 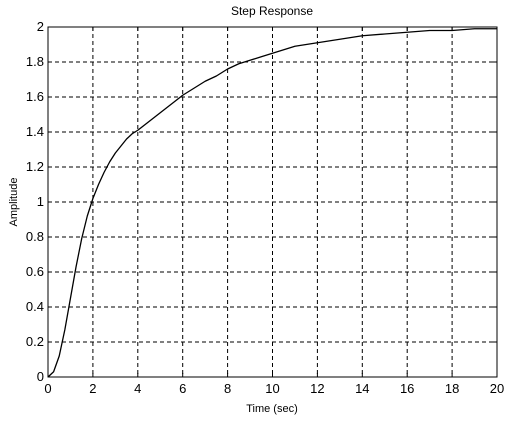 I want to click on x-tick-label: 10, so click(x=272, y=388).